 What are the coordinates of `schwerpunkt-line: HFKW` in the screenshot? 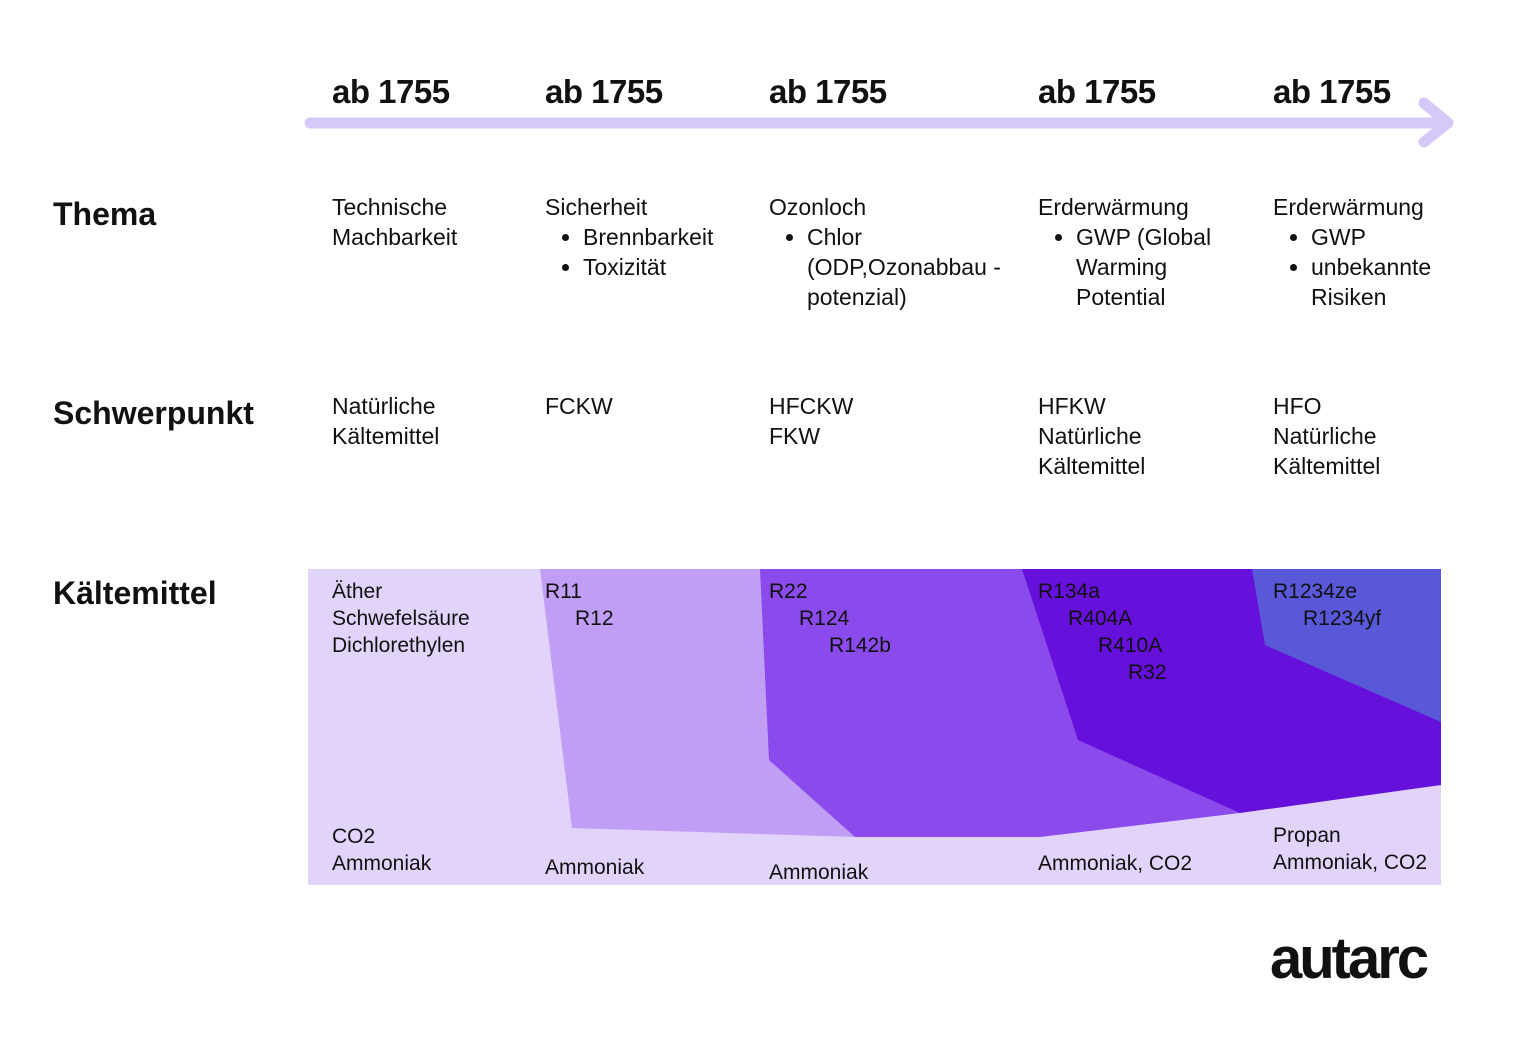 It's located at (1072, 406).